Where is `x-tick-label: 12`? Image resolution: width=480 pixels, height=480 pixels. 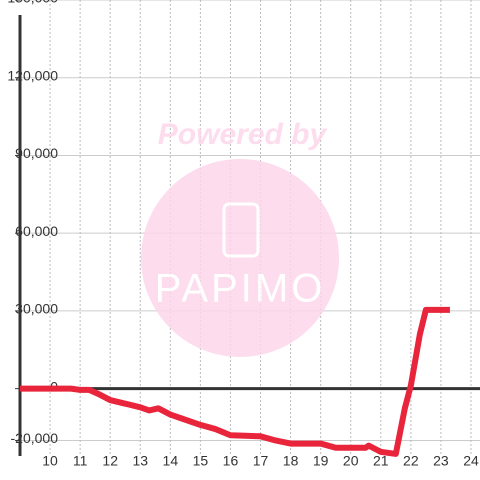 x-tick-label: 12 is located at coordinates (110, 461).